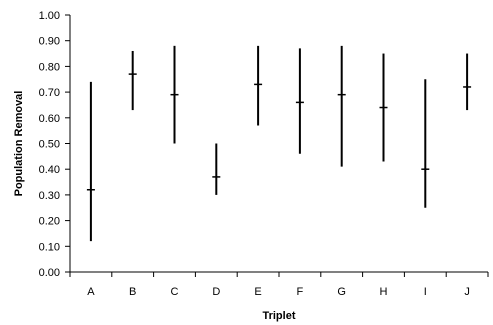 This screenshot has width=493, height=325. What do you see at coordinates (49, 16) in the screenshot?
I see `y-tick-label: 1.00` at bounding box center [49, 16].